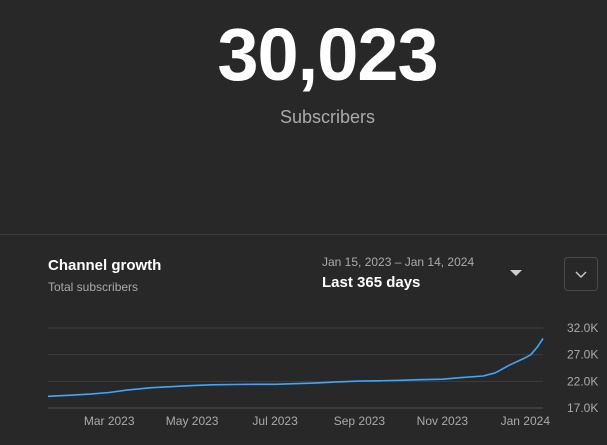 This screenshot has height=445, width=607. I want to click on section-divider, so click(303, 234).